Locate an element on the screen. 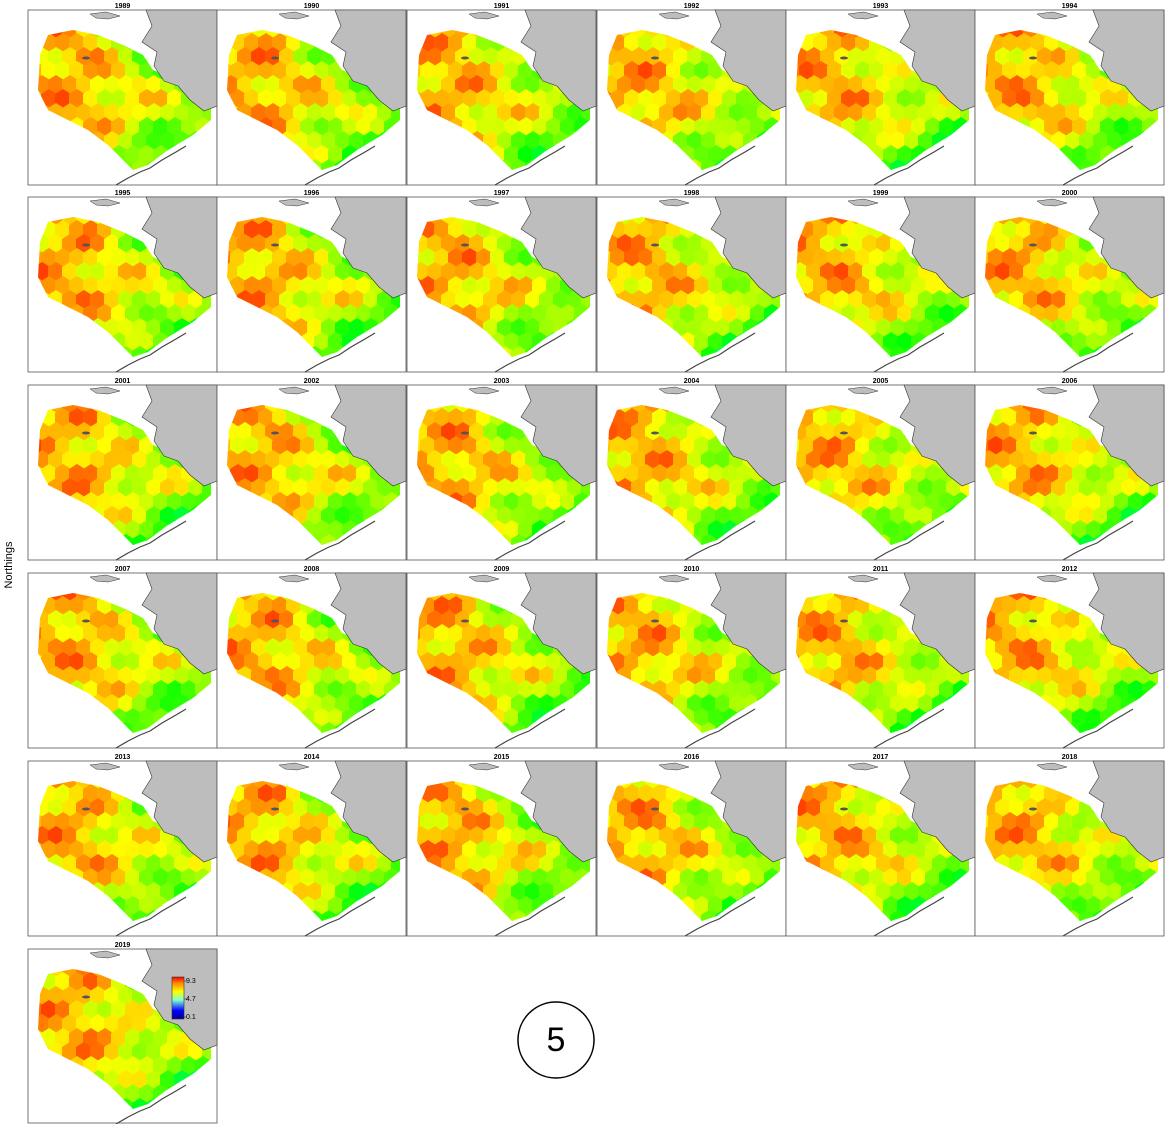 The height and width of the screenshot is (1129, 1168). map-panel: 2011 is located at coordinates (880, 657).